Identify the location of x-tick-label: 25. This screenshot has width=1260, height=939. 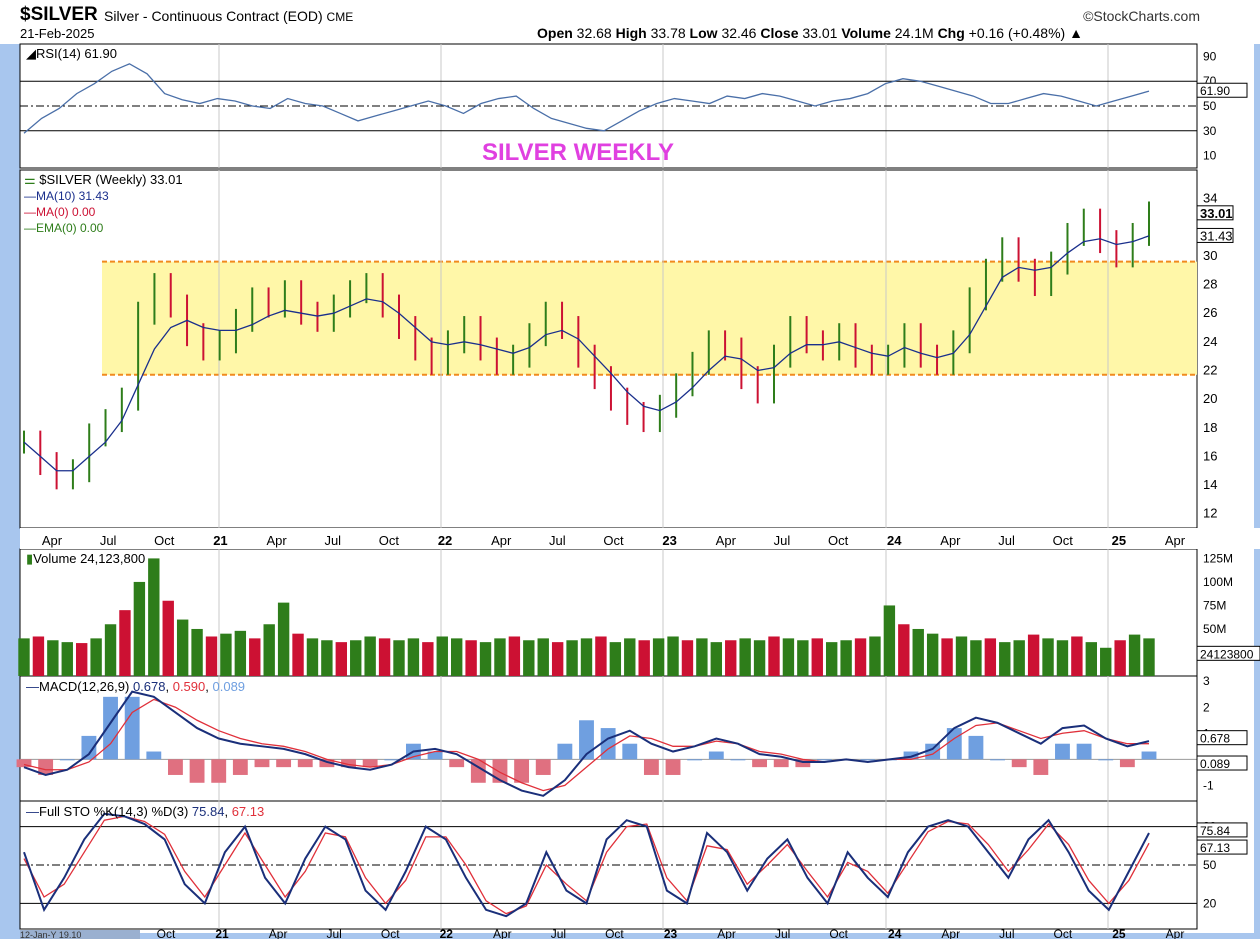
(1119, 540).